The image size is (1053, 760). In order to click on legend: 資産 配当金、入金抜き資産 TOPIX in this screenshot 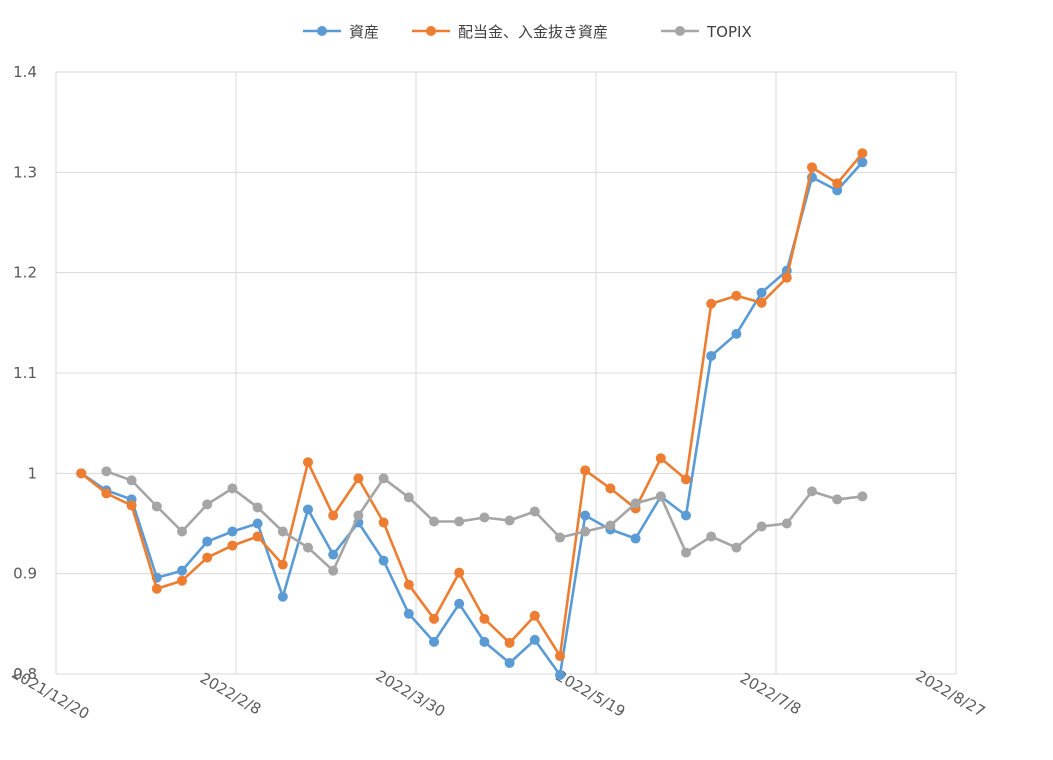, I will do `click(527, 32)`.